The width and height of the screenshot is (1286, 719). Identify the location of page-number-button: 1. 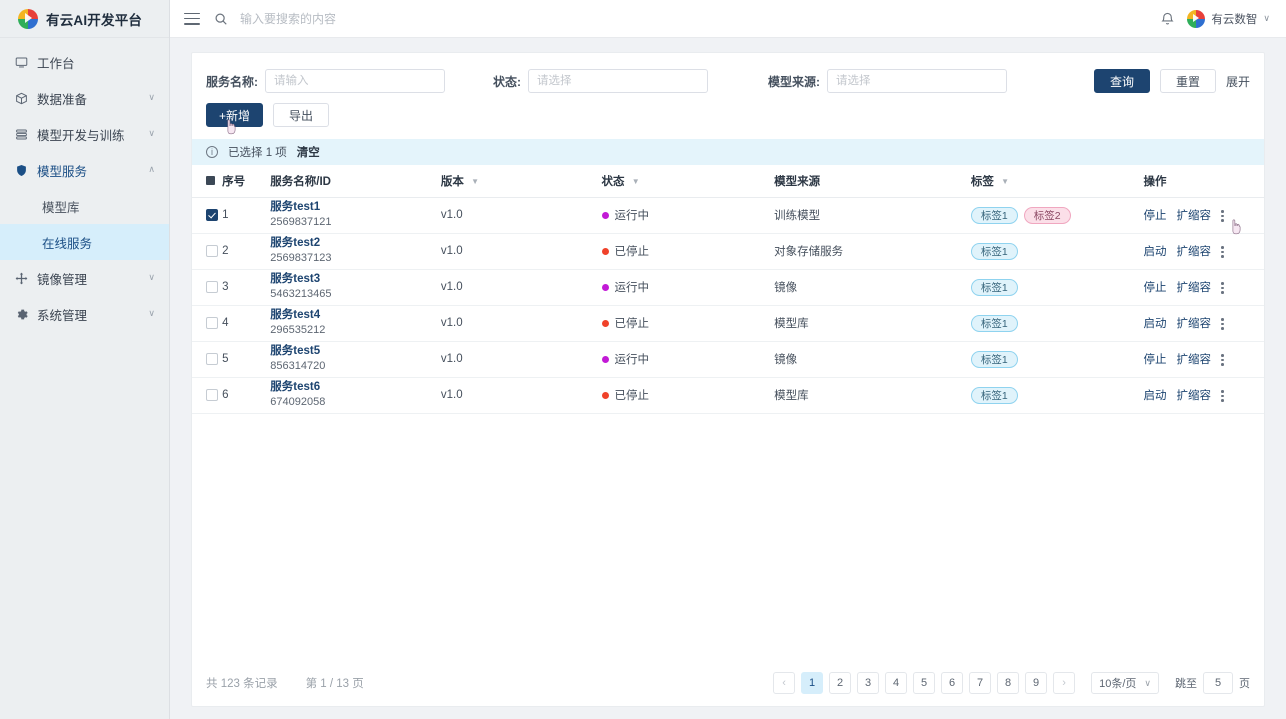
(812, 683).